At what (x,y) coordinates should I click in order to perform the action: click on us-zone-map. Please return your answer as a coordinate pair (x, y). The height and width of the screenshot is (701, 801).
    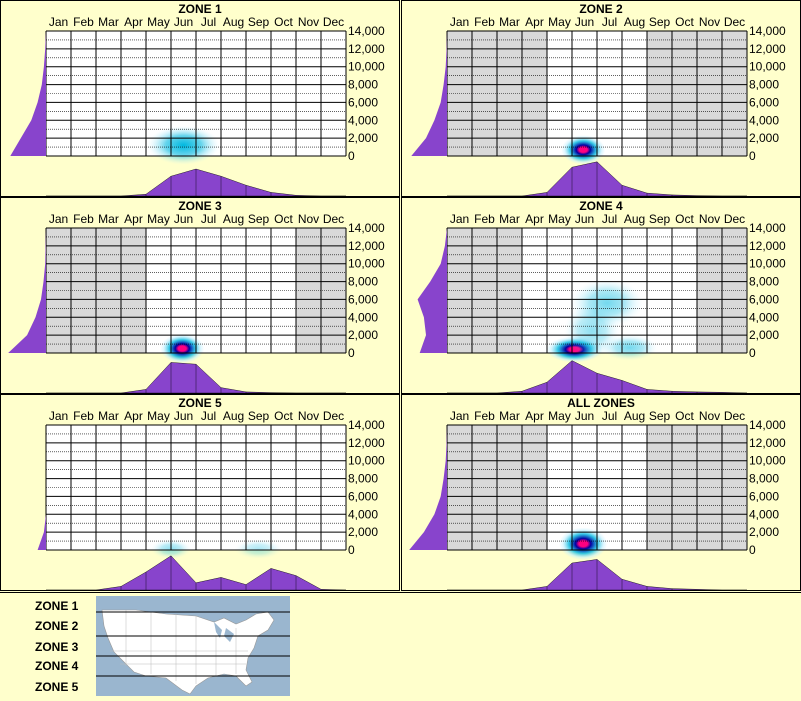
    Looking at the image, I should click on (193, 646).